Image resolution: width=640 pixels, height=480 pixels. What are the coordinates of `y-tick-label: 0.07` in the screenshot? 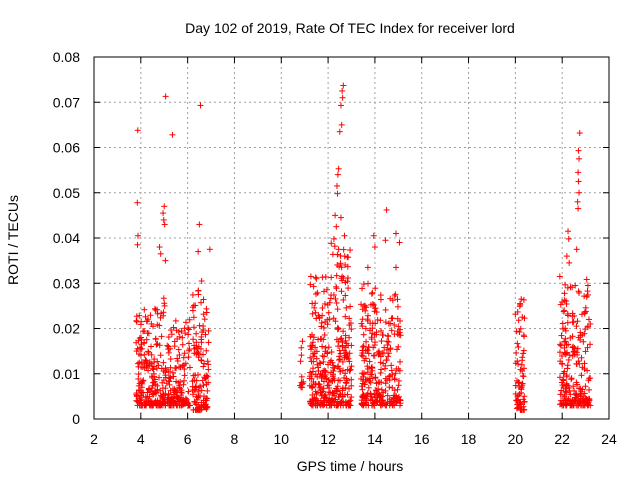 It's located at (66, 102).